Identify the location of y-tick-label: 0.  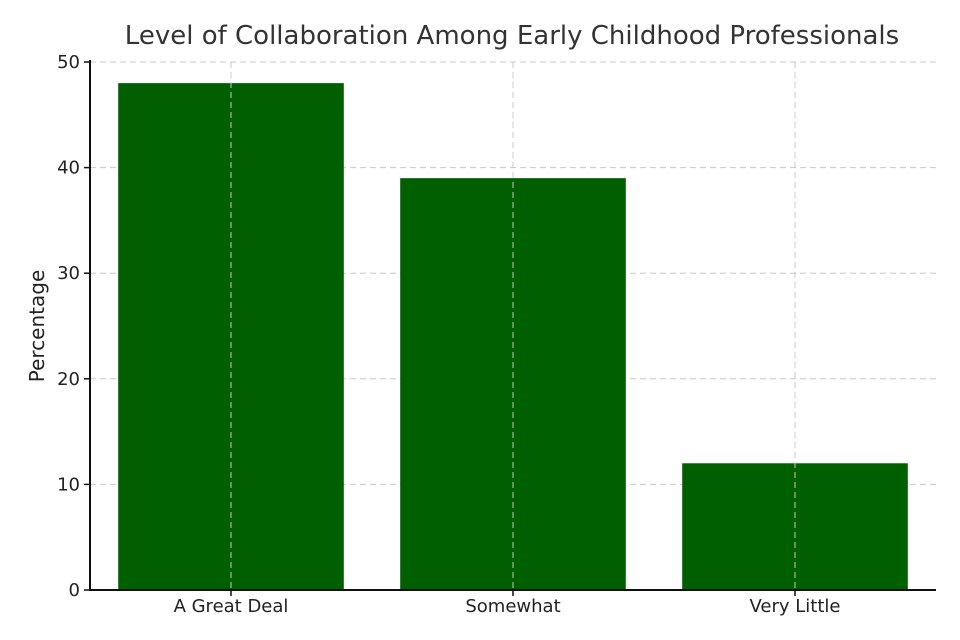
(74, 590).